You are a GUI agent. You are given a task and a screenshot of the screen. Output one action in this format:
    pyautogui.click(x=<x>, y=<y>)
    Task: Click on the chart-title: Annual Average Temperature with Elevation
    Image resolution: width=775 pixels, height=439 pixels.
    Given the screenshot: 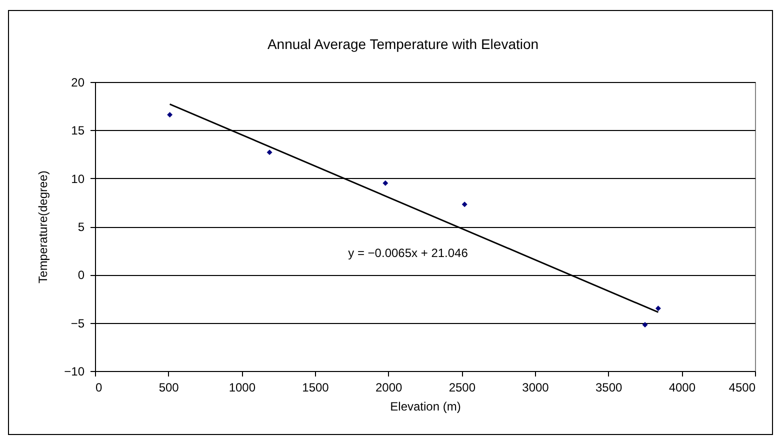 What is the action you would take?
    pyautogui.click(x=403, y=44)
    